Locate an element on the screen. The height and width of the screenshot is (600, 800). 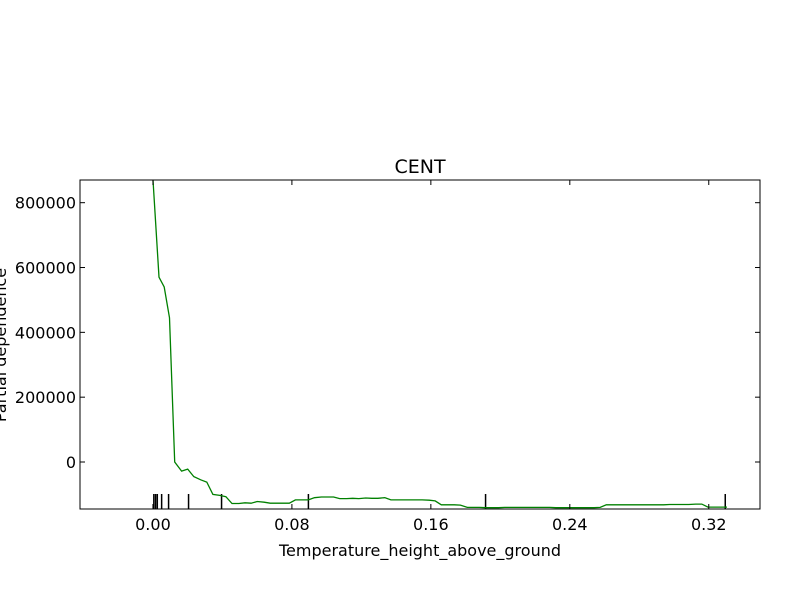
x-tick-label: 0.08 is located at coordinates (292, 524).